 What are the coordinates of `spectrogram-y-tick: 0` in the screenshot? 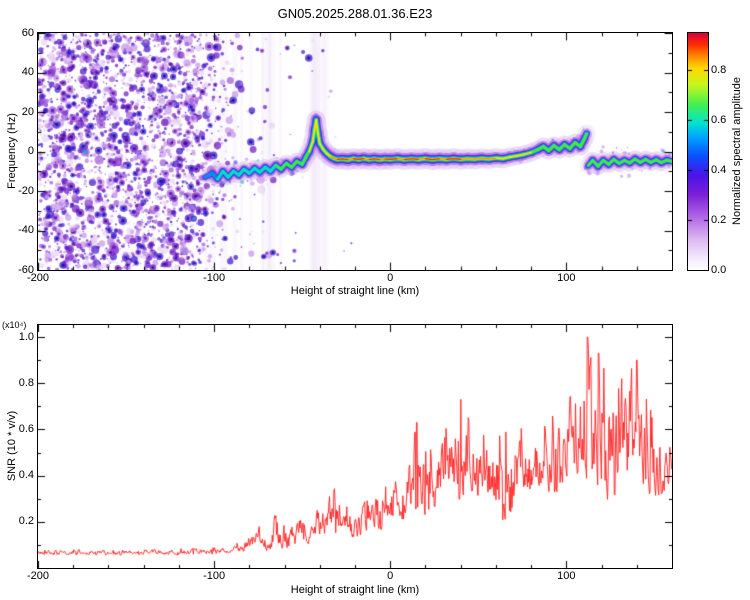 It's located at (30, 151).